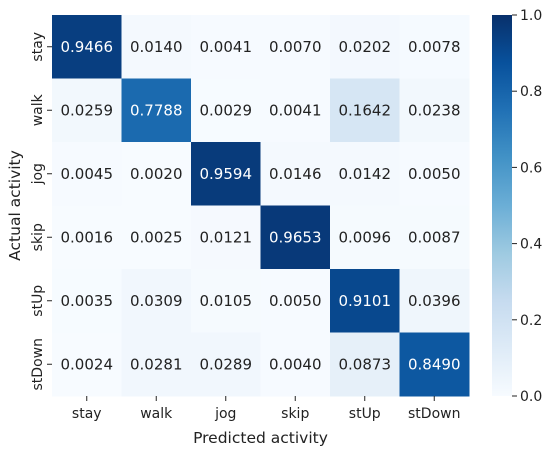 The image size is (550, 453). What do you see at coordinates (531, 321) in the screenshot?
I see `colorbar-tick-label: 0.2` at bounding box center [531, 321].